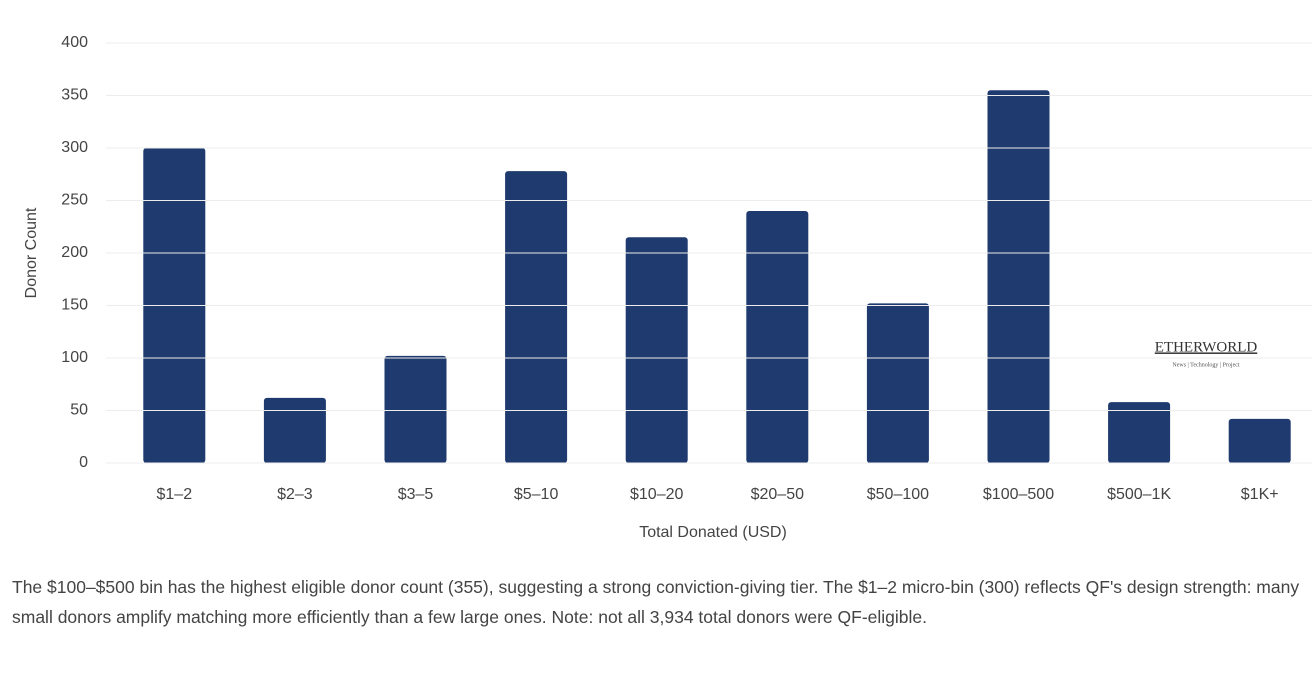 The image size is (1316, 680). Describe the element at coordinates (175, 494) in the screenshot. I see `x-tick-label: $1–2` at that location.